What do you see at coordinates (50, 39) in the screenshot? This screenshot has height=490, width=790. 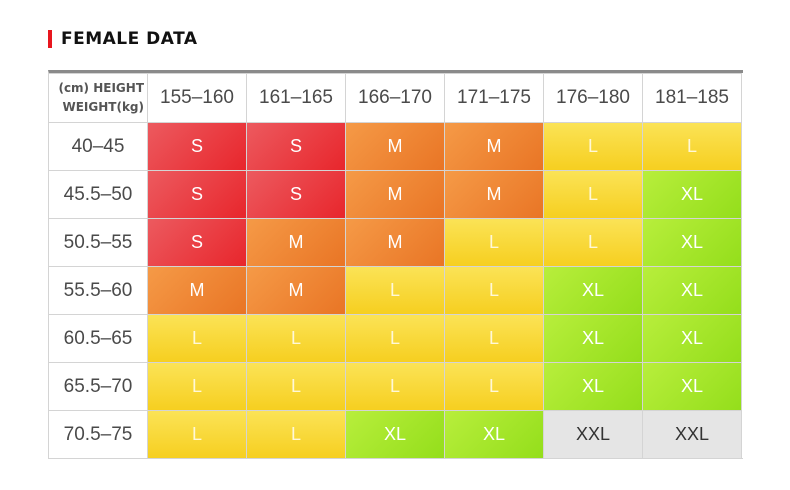 I see `title-accent-bar` at bounding box center [50, 39].